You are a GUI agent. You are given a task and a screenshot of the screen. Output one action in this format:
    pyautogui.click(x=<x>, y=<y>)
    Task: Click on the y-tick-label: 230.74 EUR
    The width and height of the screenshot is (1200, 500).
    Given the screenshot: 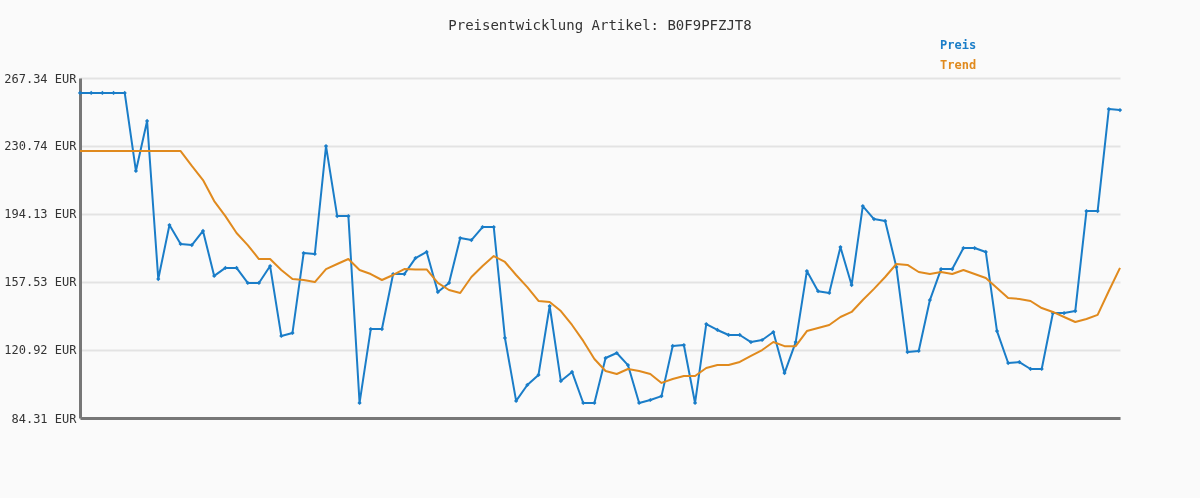 What is the action you would take?
    pyautogui.click(x=41, y=146)
    